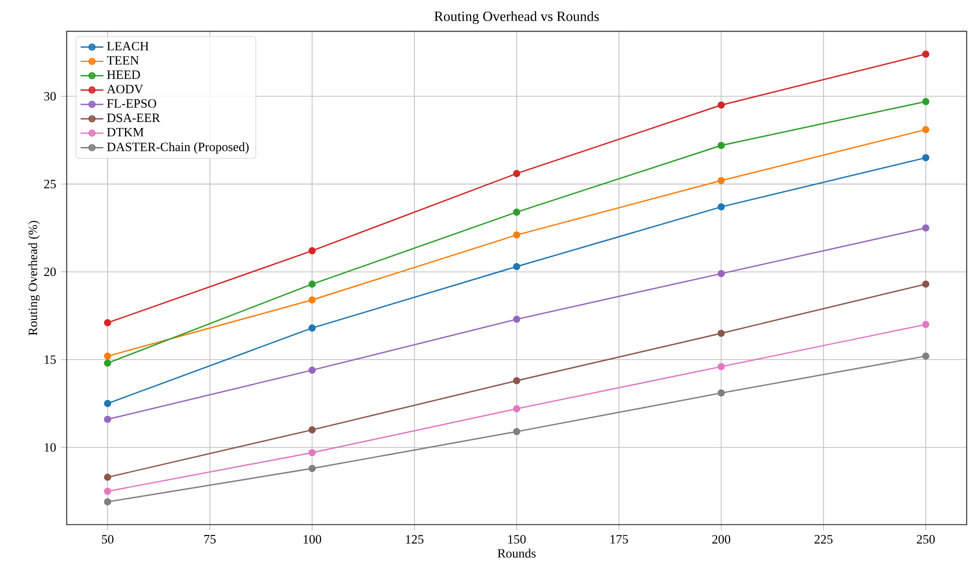  Describe the element at coordinates (122, 60) in the screenshot. I see `legend-label: TEEN` at that location.